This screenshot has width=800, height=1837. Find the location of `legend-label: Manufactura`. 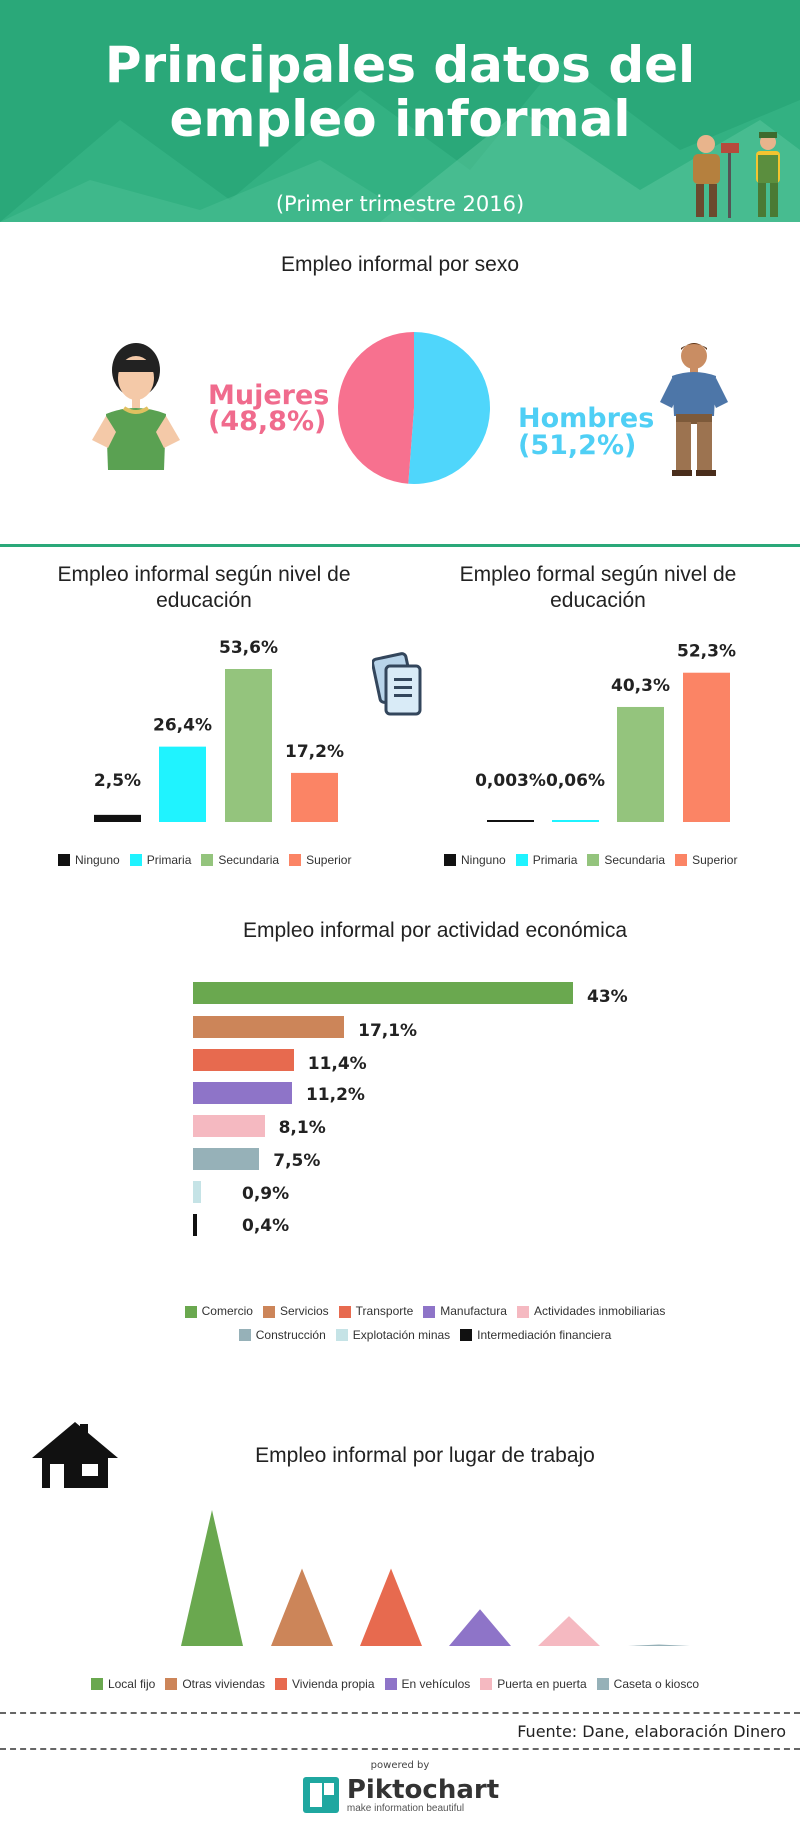

legend-label: Manufactura is located at coordinates (473, 1311).